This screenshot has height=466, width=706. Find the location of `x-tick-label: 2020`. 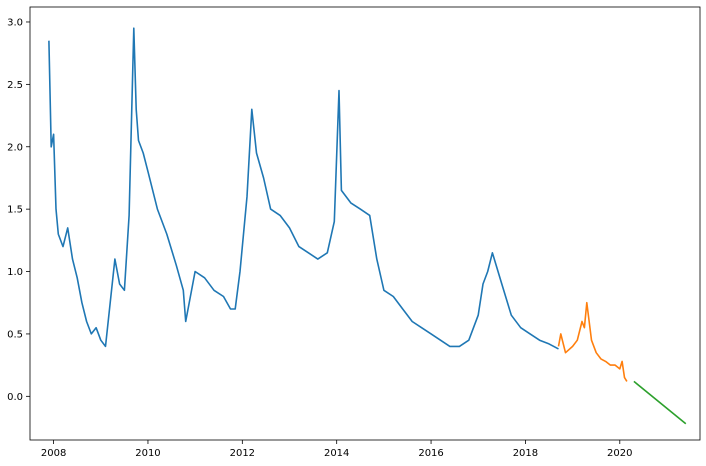

x-tick-label: 2020 is located at coordinates (619, 453).